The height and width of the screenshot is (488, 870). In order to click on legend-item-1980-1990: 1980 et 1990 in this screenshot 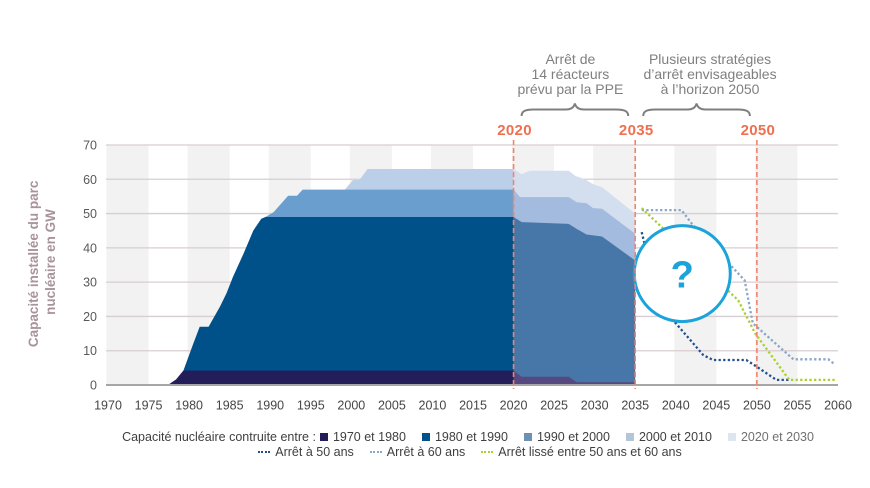, I will do `click(464, 437)`.